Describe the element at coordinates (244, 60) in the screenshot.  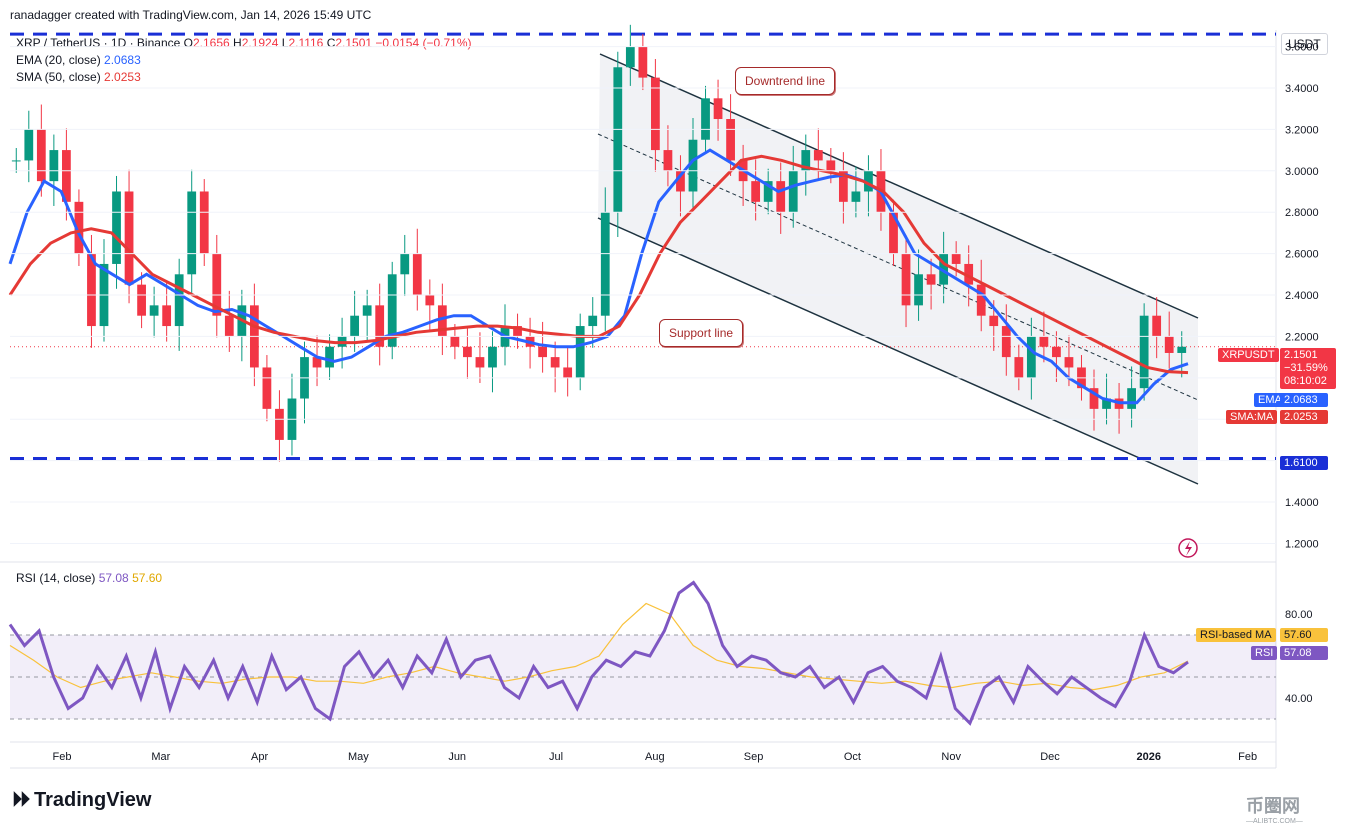
I see `legend-ema-row: EMA (20, close) 2.0683` at that location.